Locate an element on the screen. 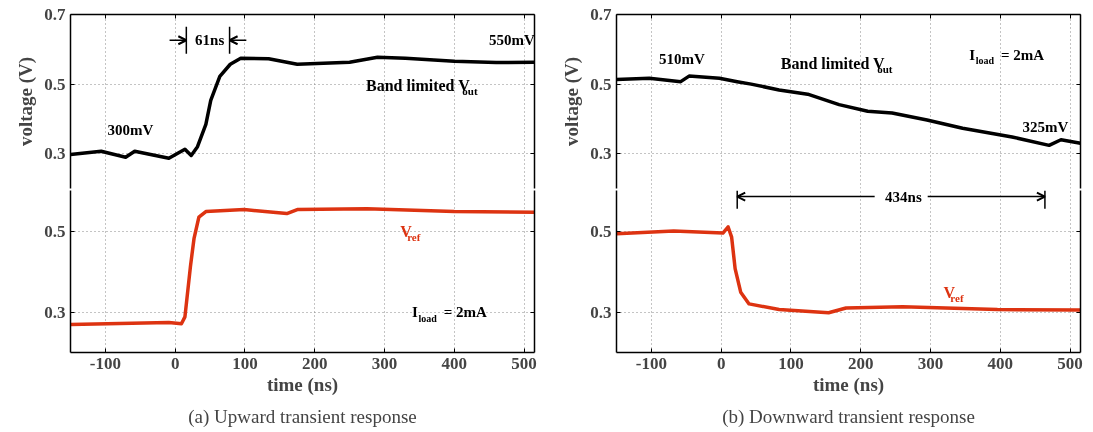 Image resolution: width=1093 pixels, height=432 pixels. annotation: 325mV is located at coordinates (1045, 126).